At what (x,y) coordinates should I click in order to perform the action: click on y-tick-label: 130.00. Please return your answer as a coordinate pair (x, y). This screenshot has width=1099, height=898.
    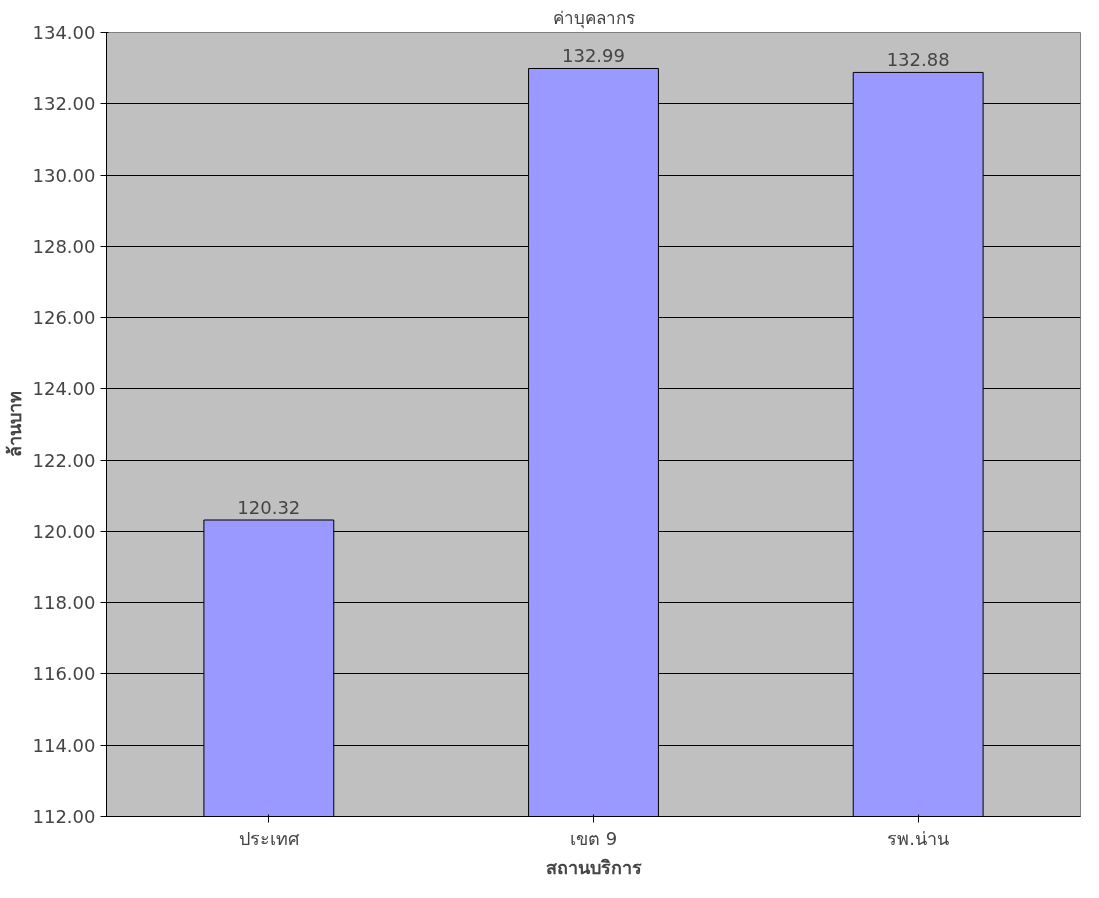
    Looking at the image, I should click on (64, 175).